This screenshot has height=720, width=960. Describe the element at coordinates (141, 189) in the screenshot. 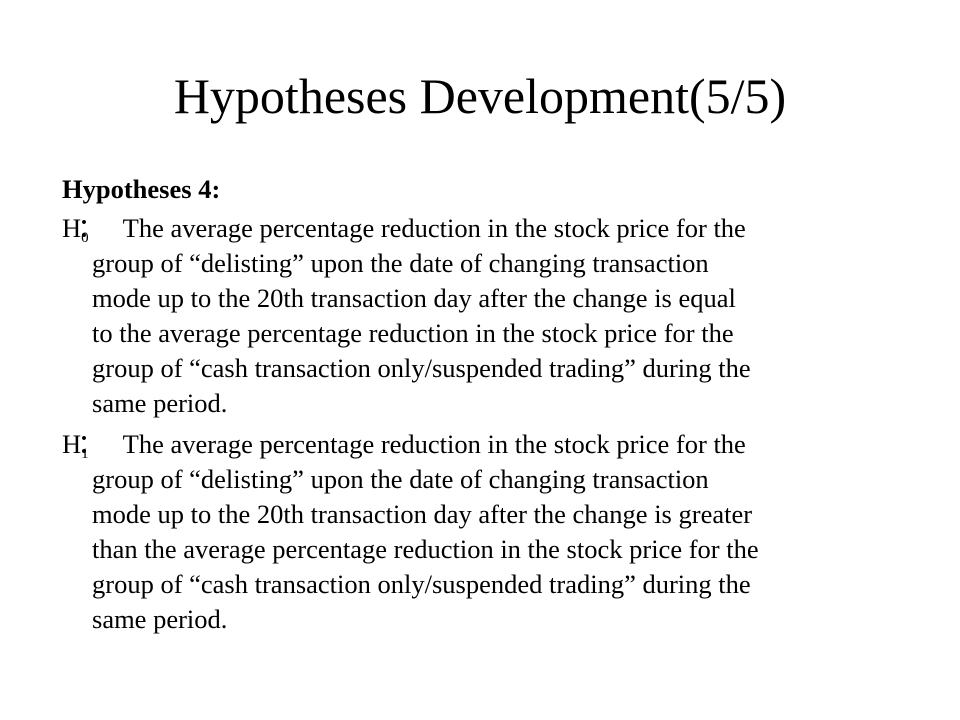

I see `hypotheses-heading: Hypotheses 4:` at that location.